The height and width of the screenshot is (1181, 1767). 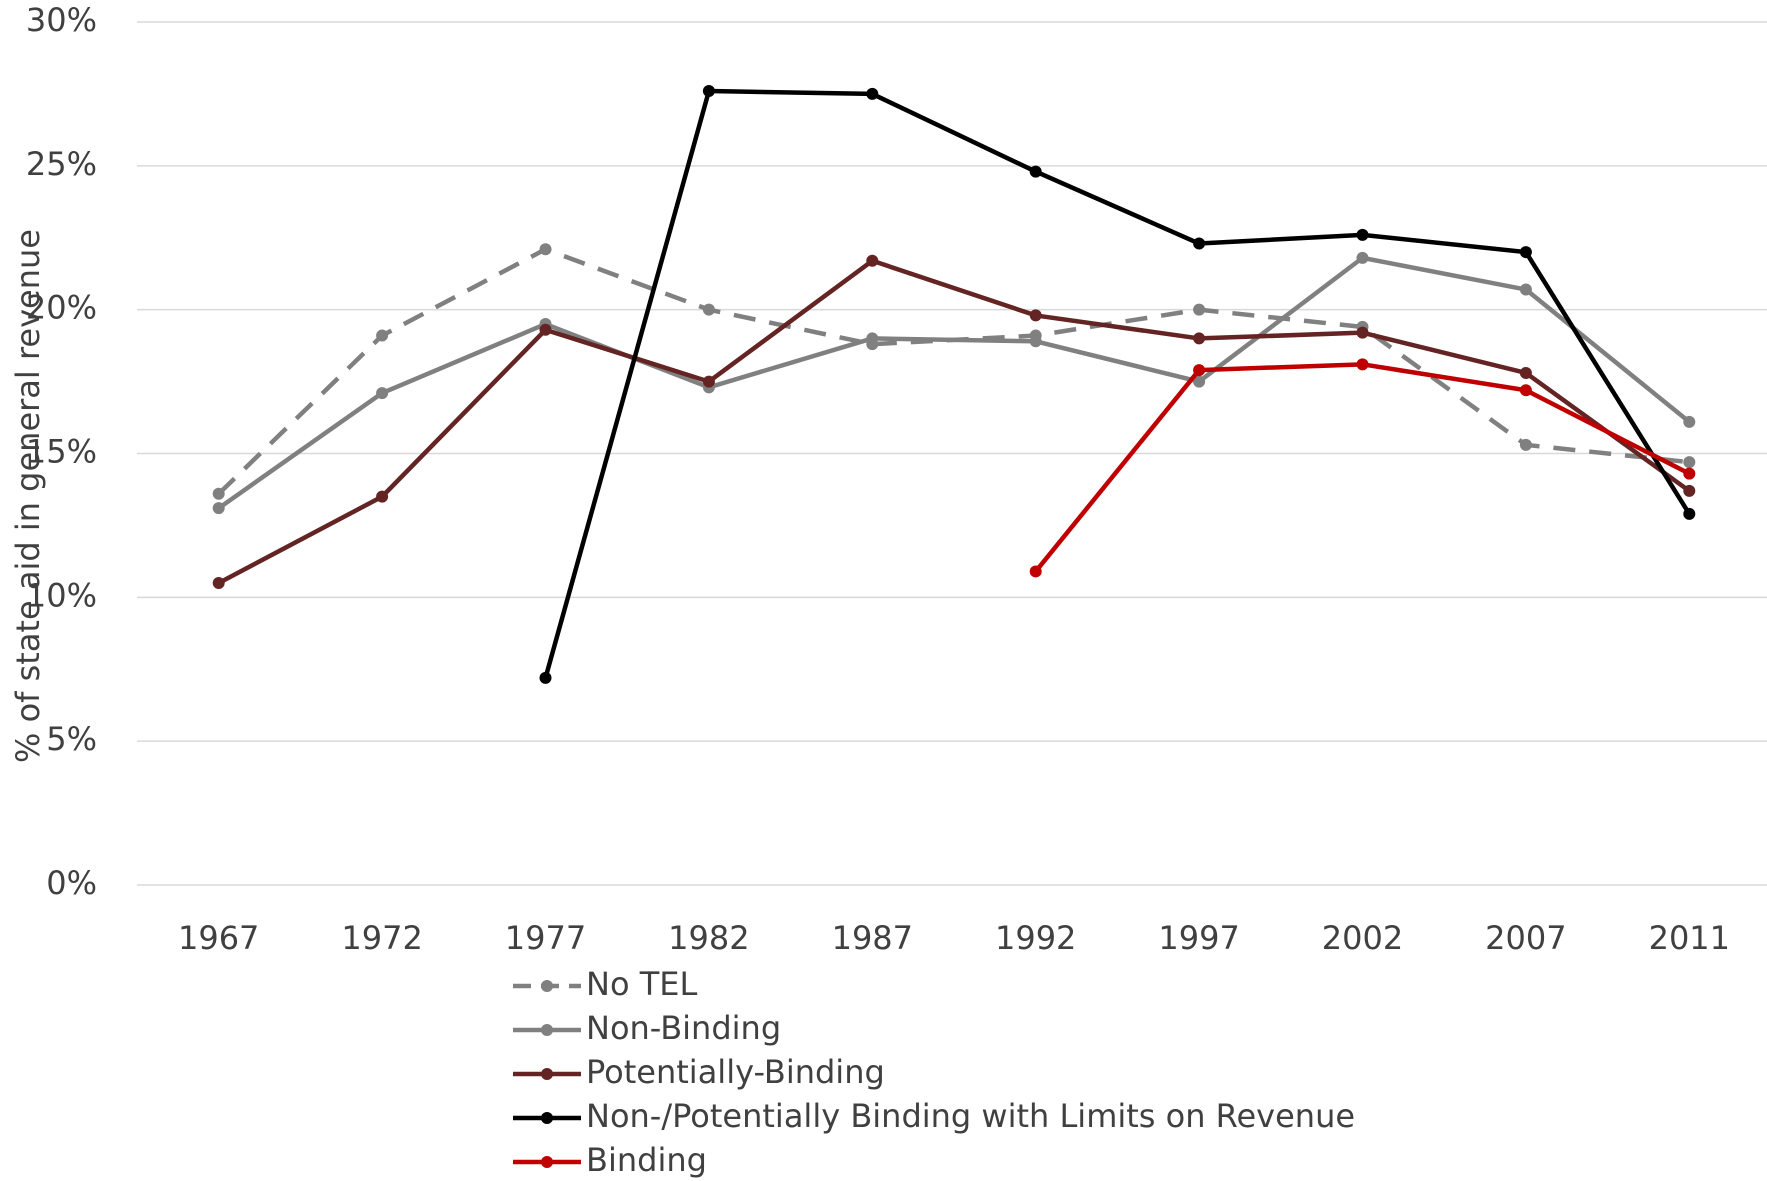 I want to click on y-tick-label: 30%, so click(x=61, y=20).